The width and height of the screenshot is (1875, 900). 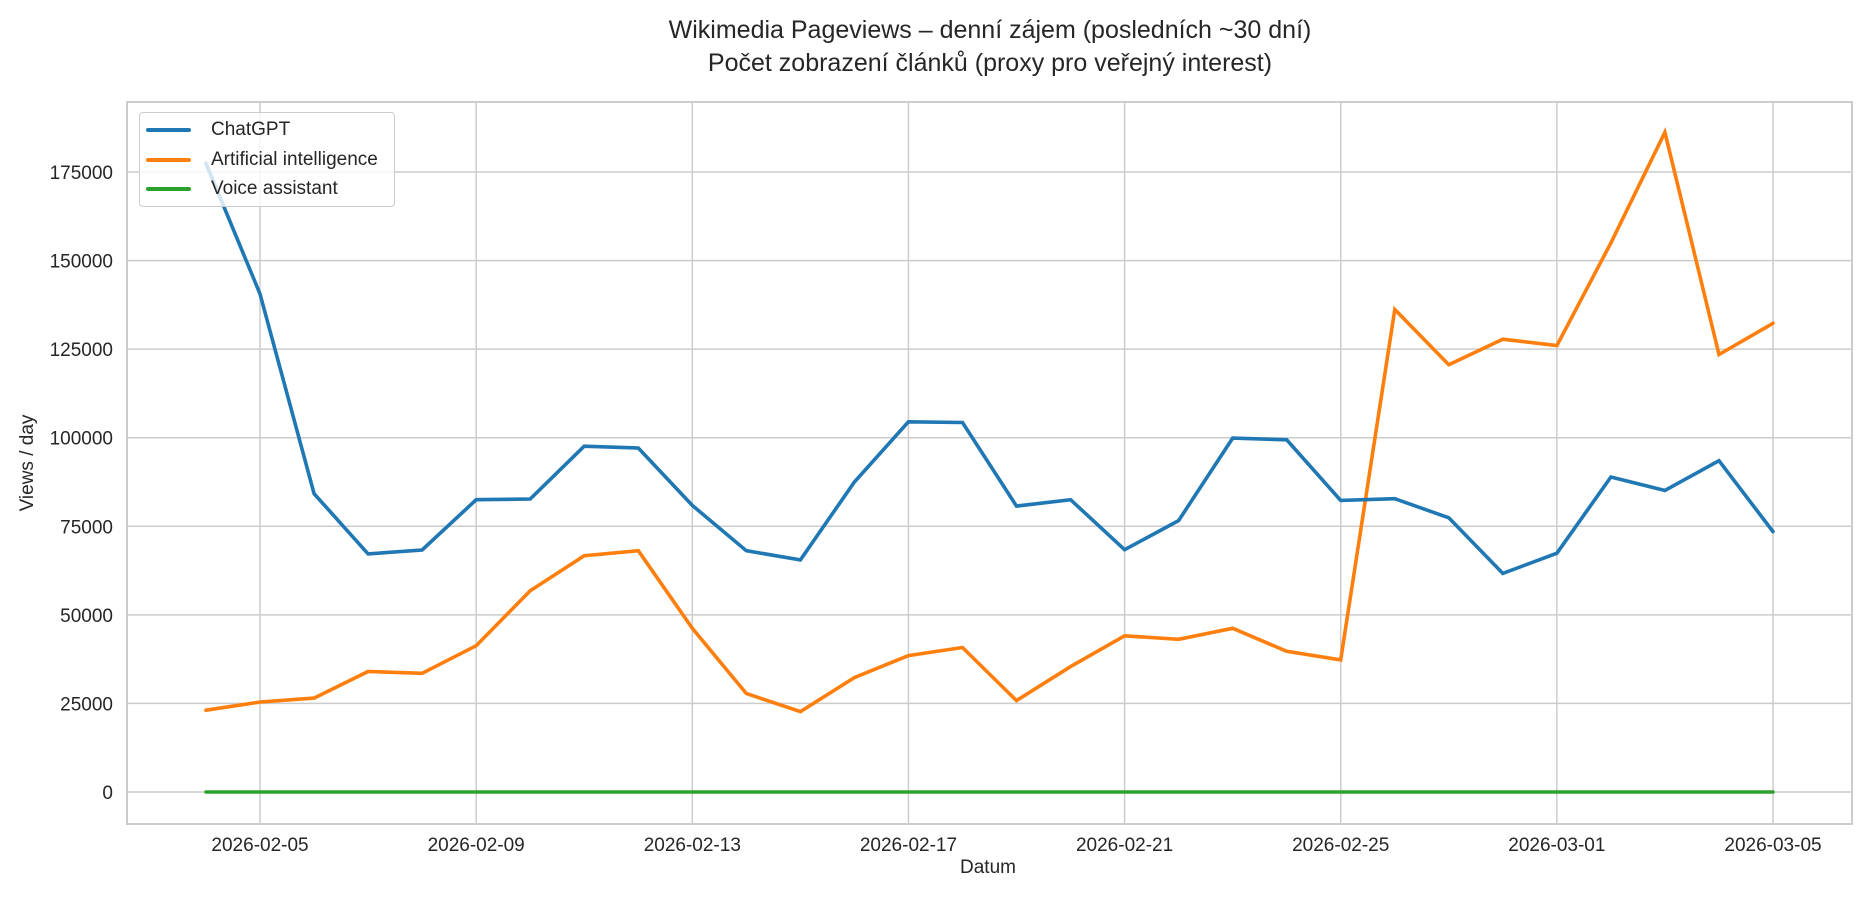 What do you see at coordinates (86, 527) in the screenshot?
I see `y-tick-label: 75000` at bounding box center [86, 527].